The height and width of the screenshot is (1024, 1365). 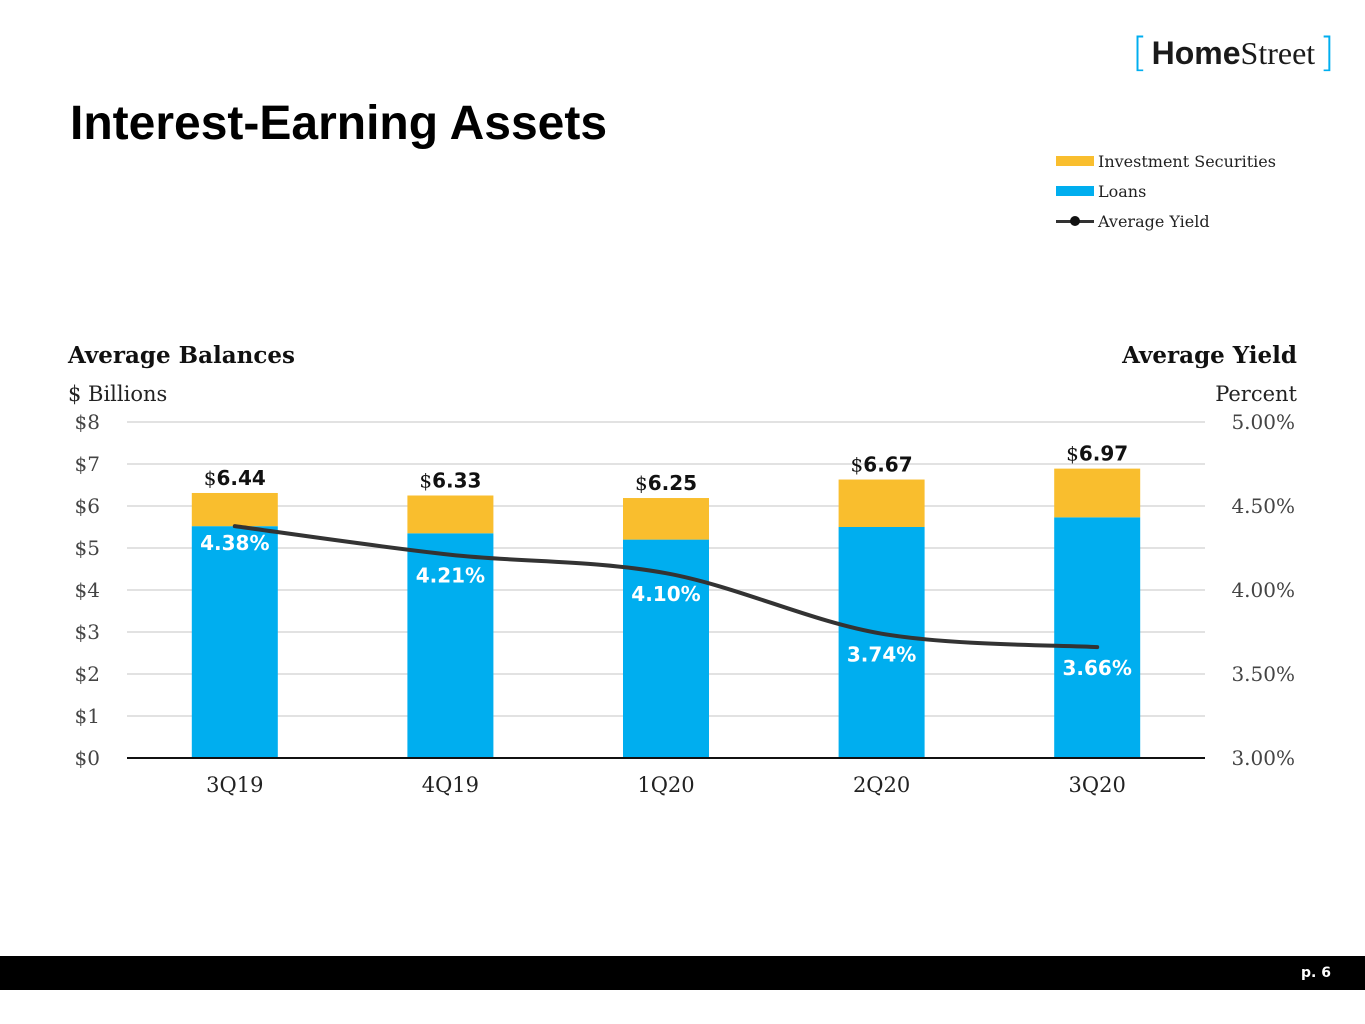 I want to click on total-label-value: 6.33, so click(x=456, y=481).